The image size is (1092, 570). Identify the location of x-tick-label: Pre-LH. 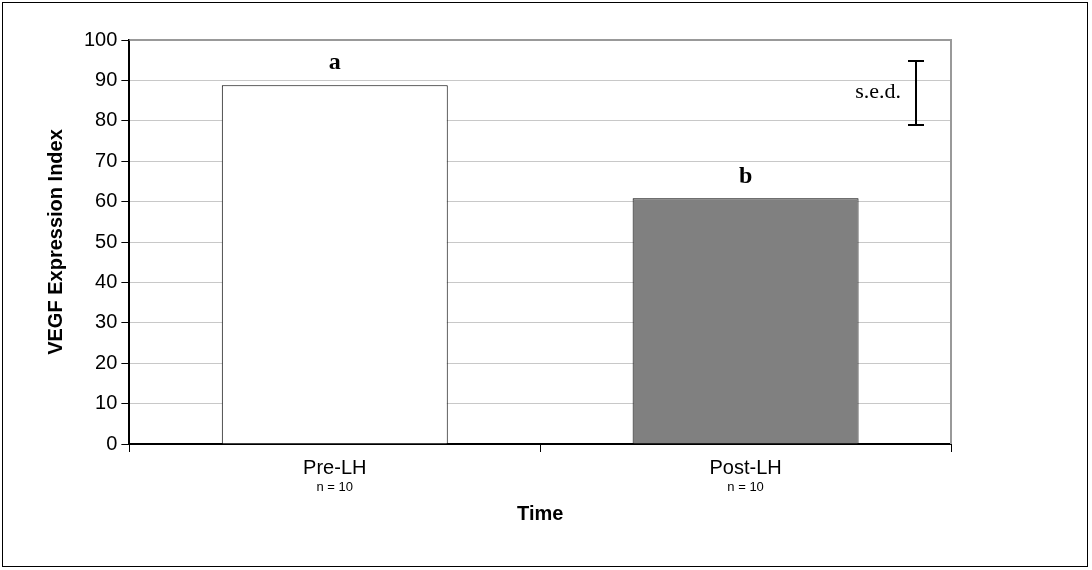
(335, 466).